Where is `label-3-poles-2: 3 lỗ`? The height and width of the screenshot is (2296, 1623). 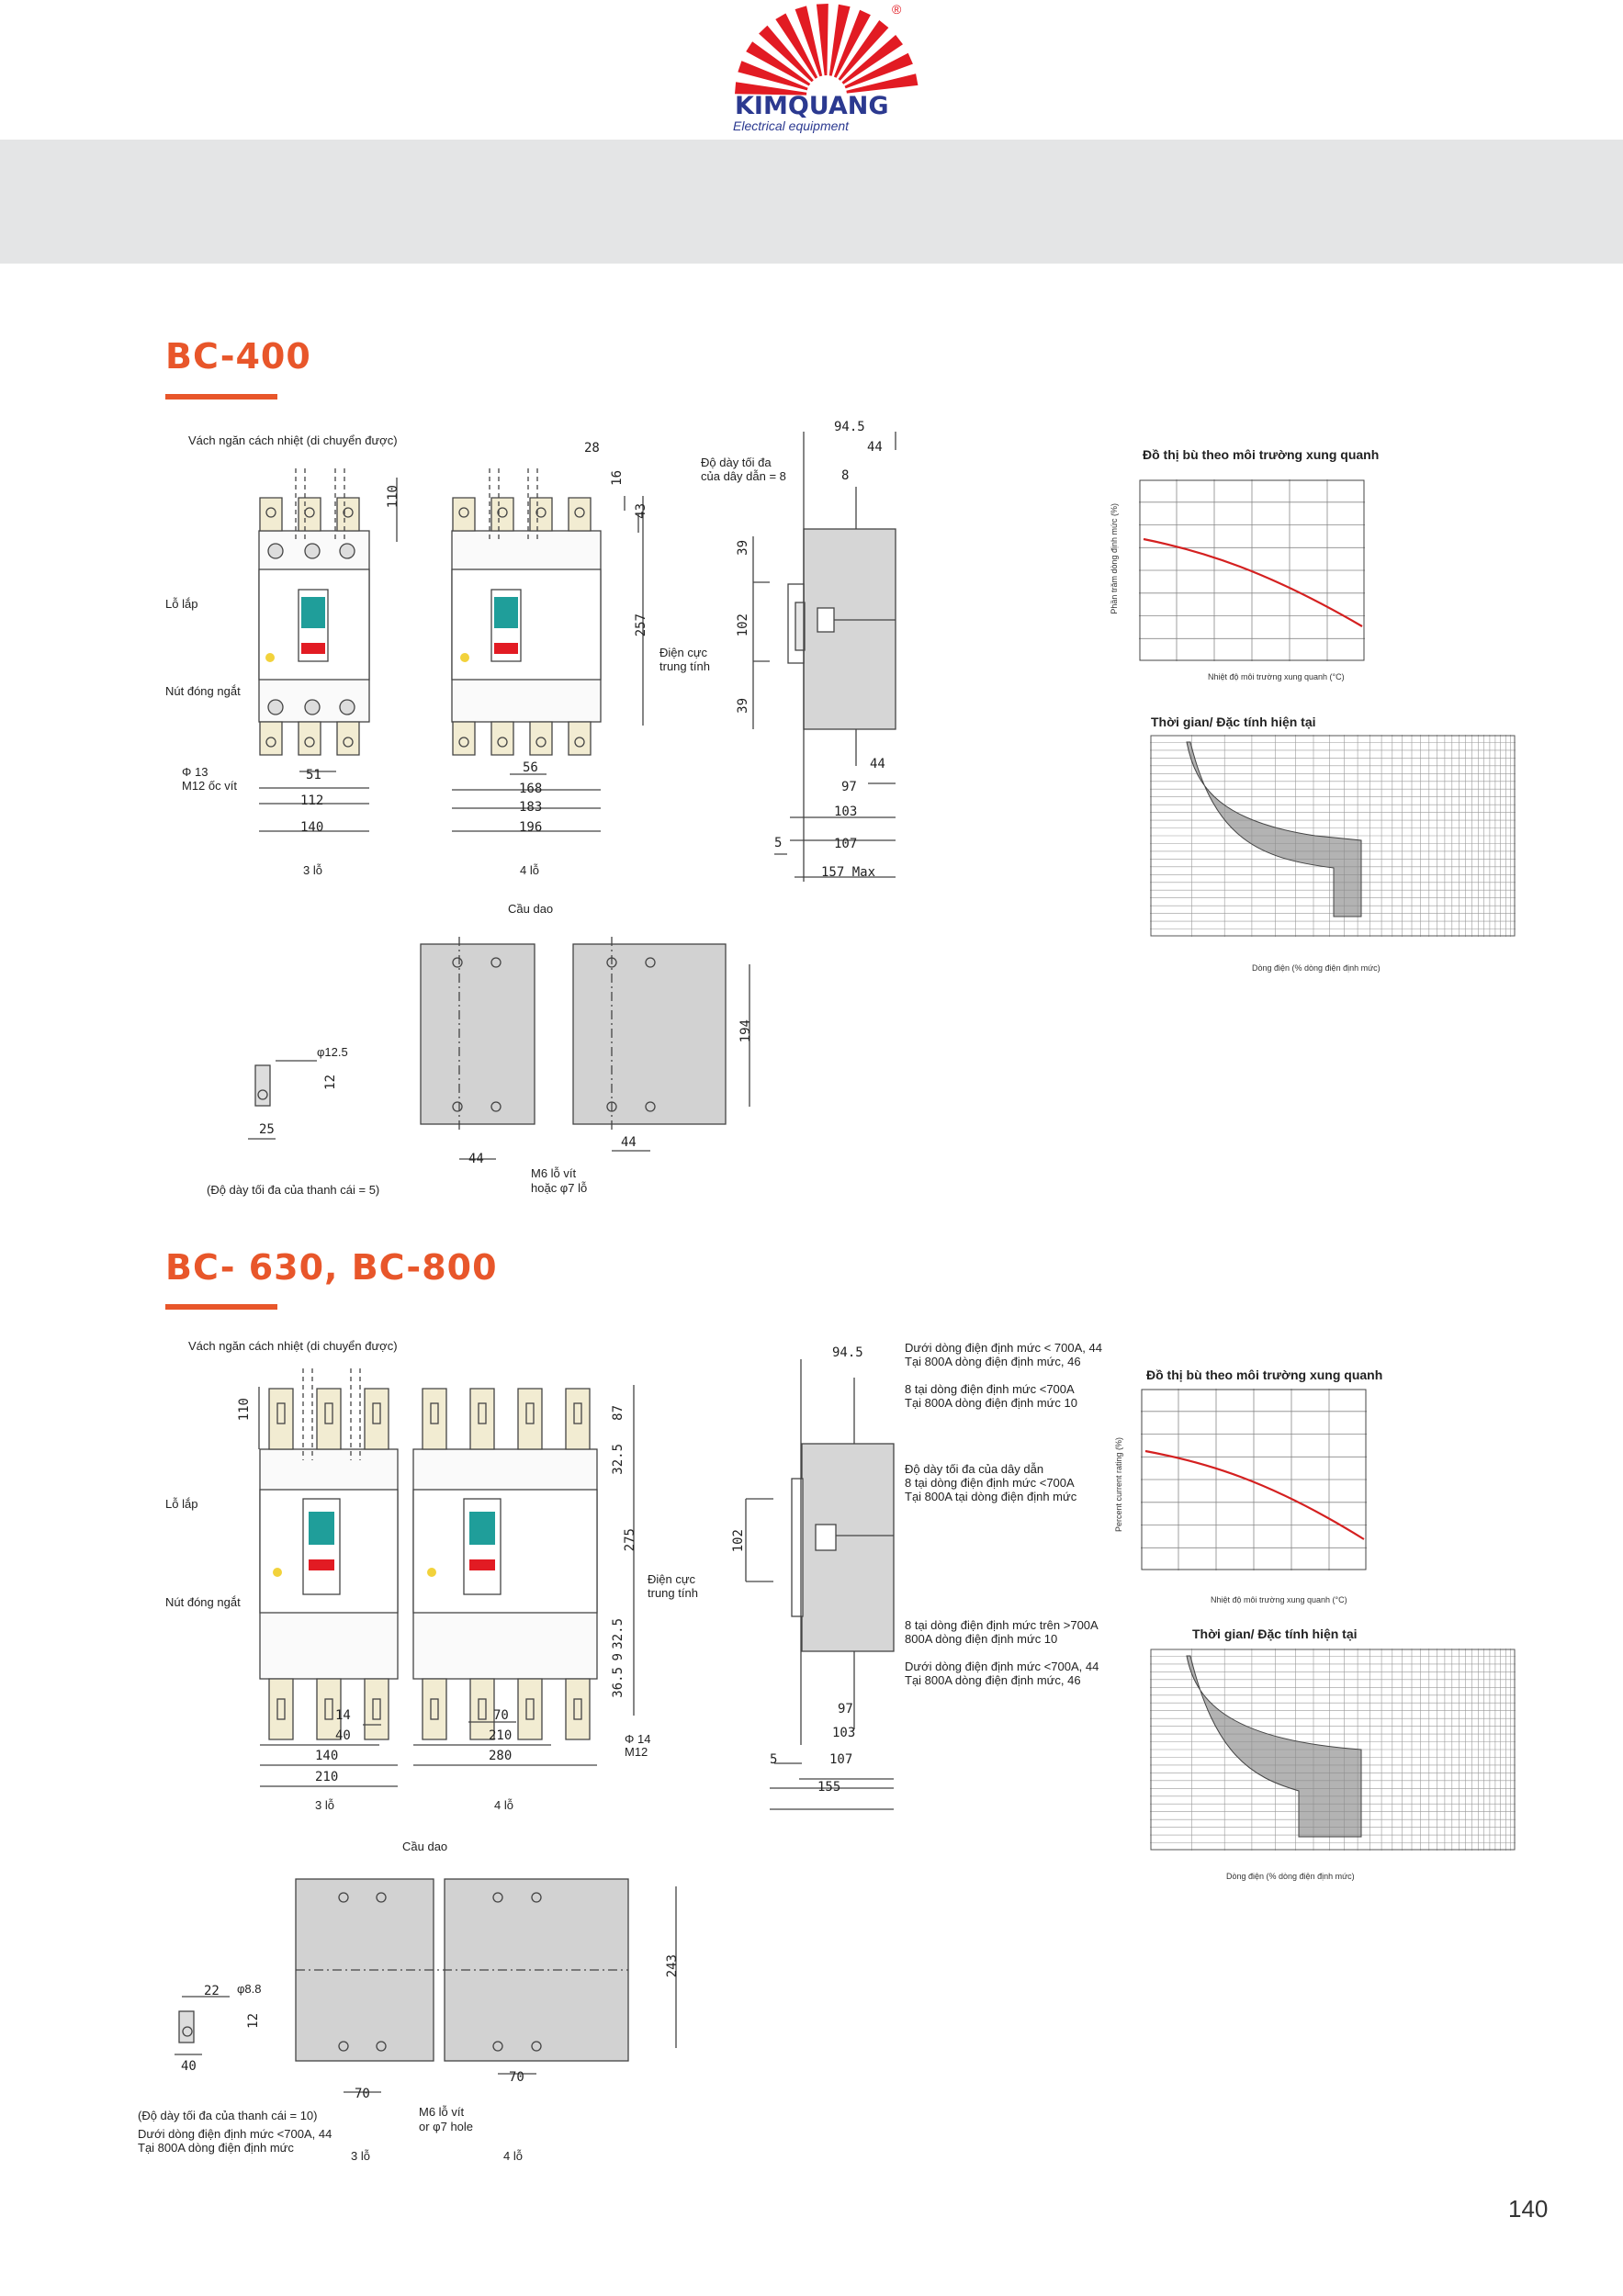
label-3-poles-2: 3 lỗ is located at coordinates (324, 1805).